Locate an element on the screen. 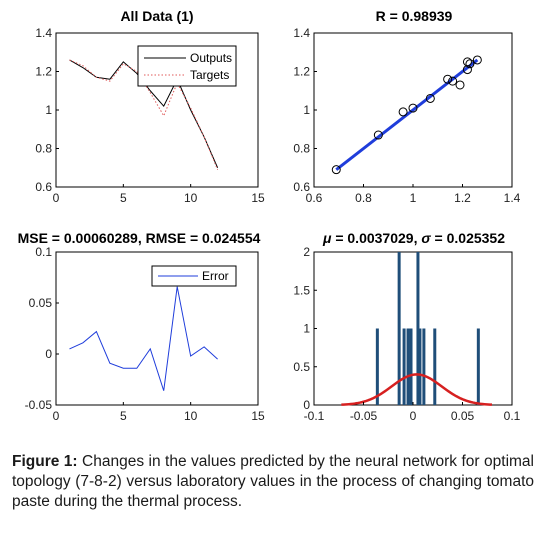 The image size is (543, 542). y-tick-label: 2 is located at coordinates (306, 252).